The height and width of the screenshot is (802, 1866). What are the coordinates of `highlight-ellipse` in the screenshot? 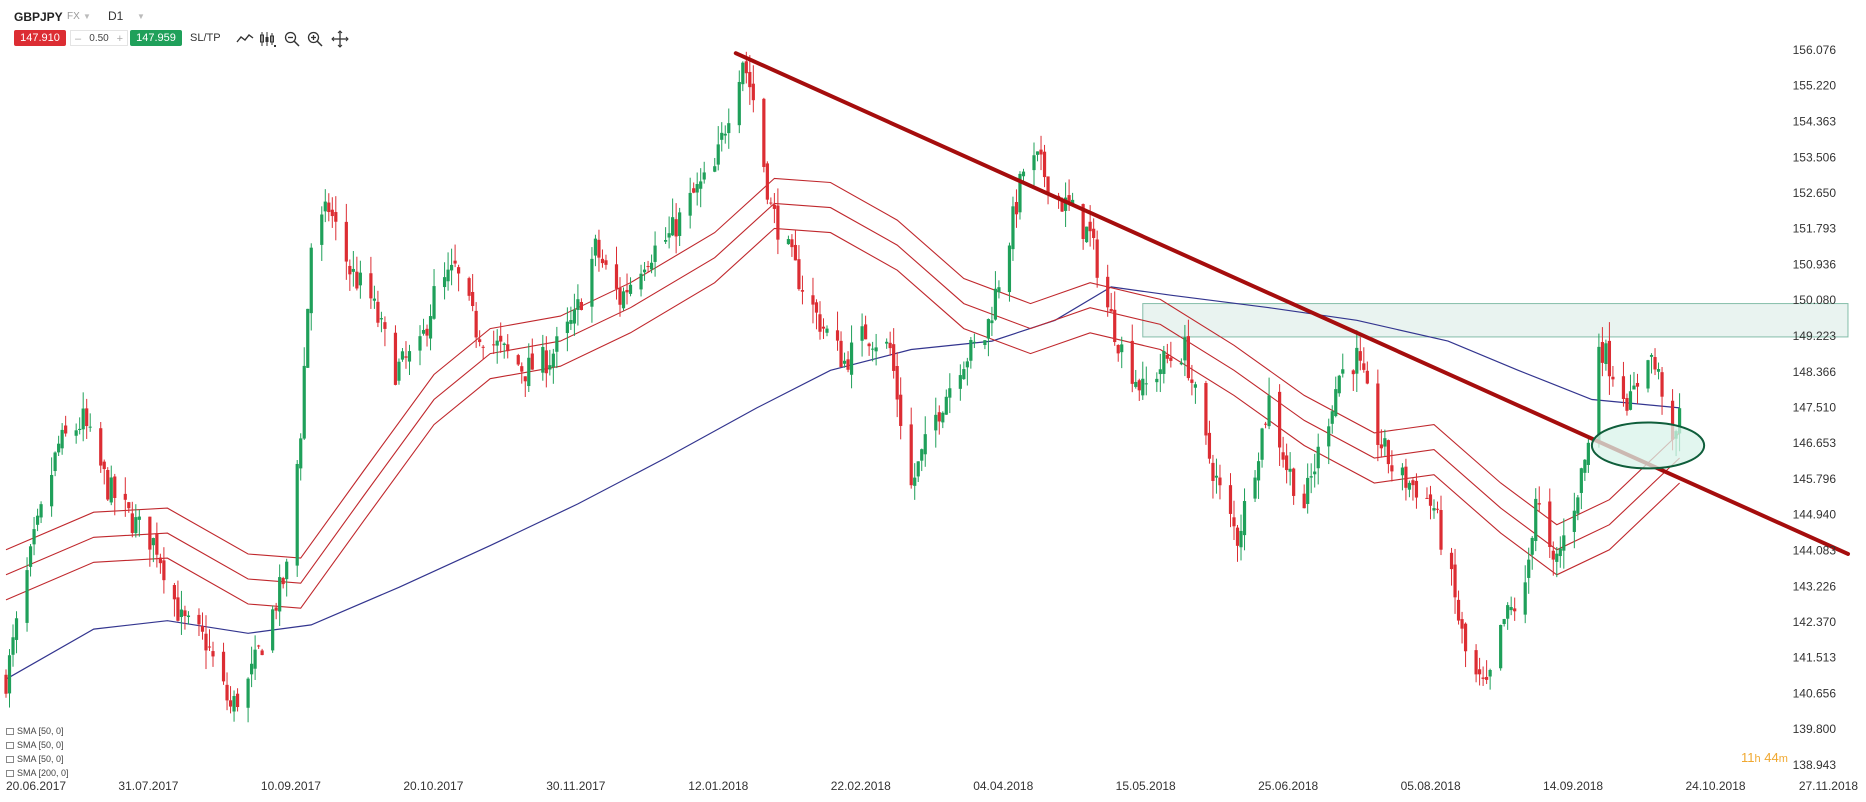 It's located at (1648, 445).